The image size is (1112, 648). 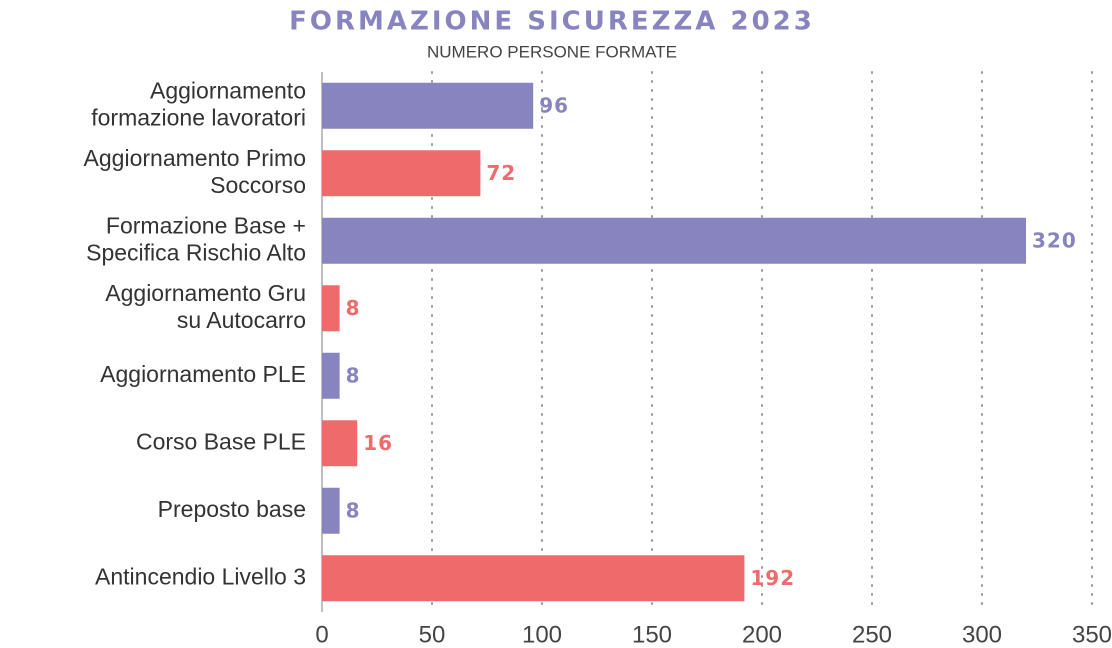 I want to click on x-tick-label: 250, so click(x=872, y=634).